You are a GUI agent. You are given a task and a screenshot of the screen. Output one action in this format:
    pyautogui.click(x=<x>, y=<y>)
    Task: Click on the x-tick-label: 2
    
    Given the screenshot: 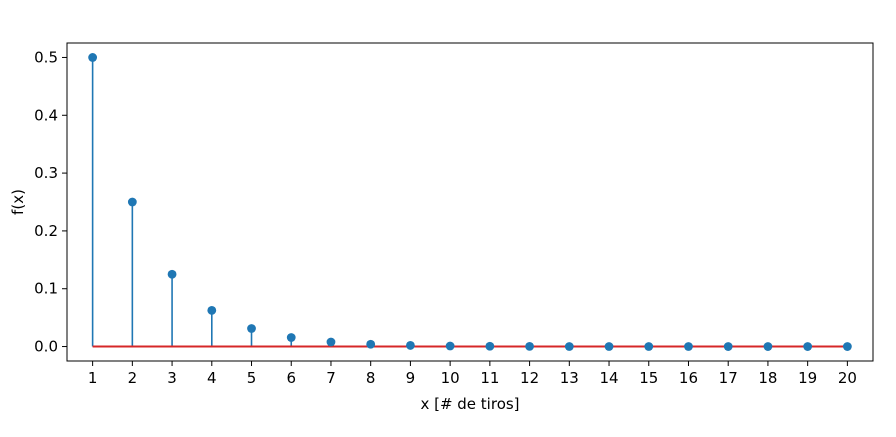 What is the action you would take?
    pyautogui.click(x=133, y=378)
    